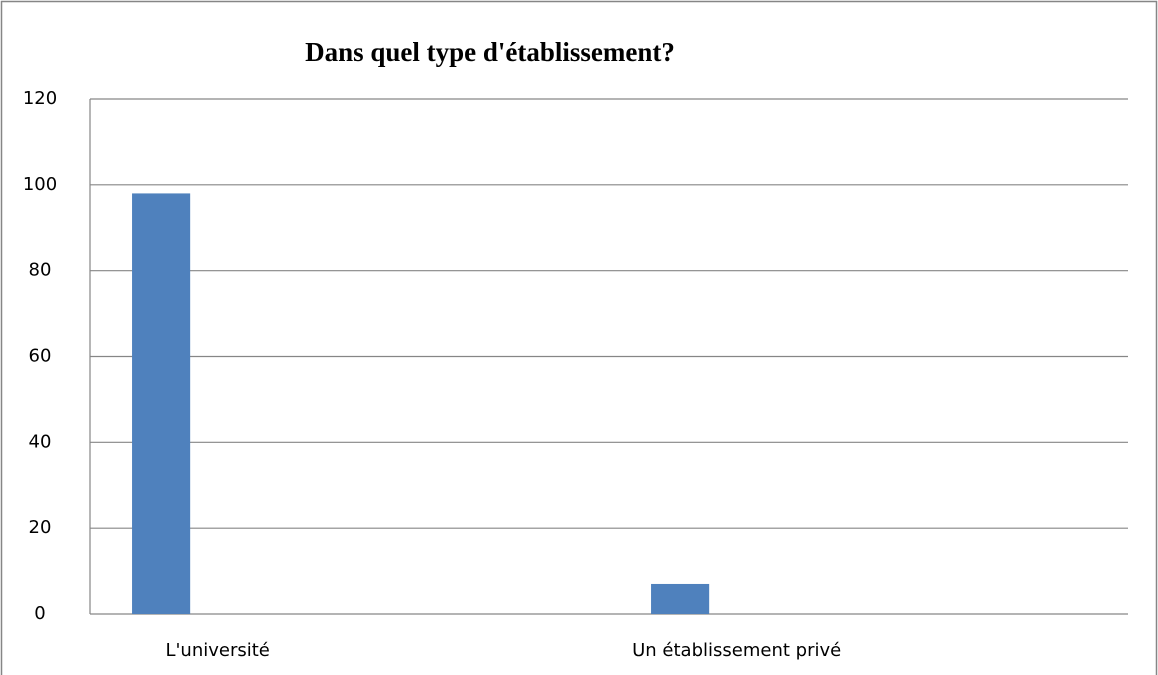 This screenshot has height=675, width=1158. Describe the element at coordinates (40, 527) in the screenshot. I see `y-tick-label: 20` at that location.